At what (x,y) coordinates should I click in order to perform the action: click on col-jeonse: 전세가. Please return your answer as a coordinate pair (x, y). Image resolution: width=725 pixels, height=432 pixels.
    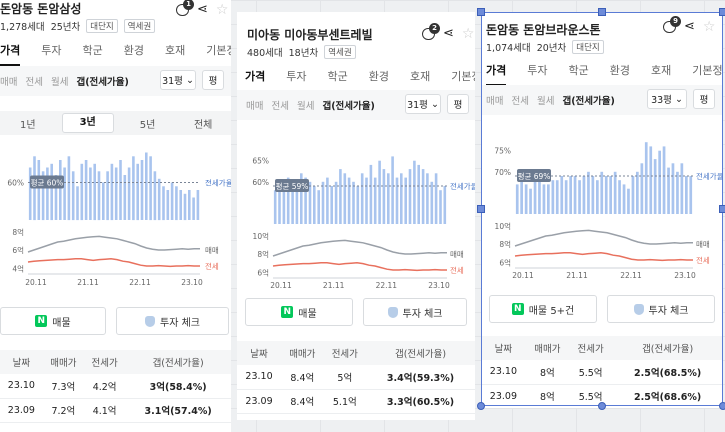
    Looking at the image, I should click on (345, 353).